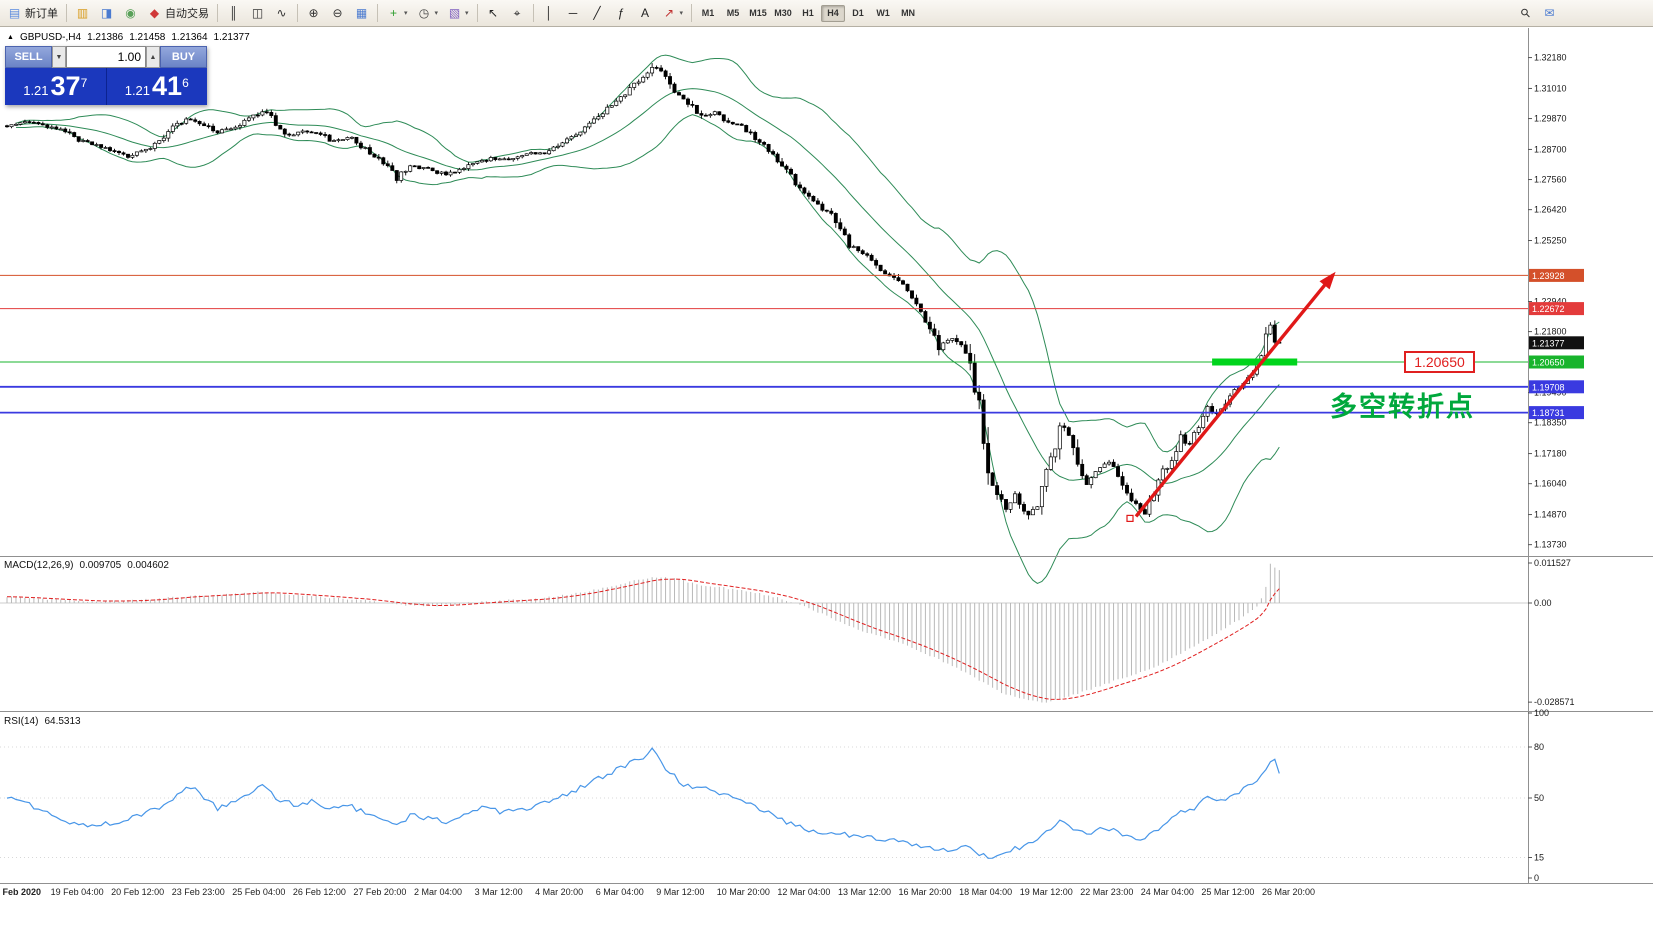  What do you see at coordinates (106, 86) in the screenshot?
I see `price-divider` at bounding box center [106, 86].